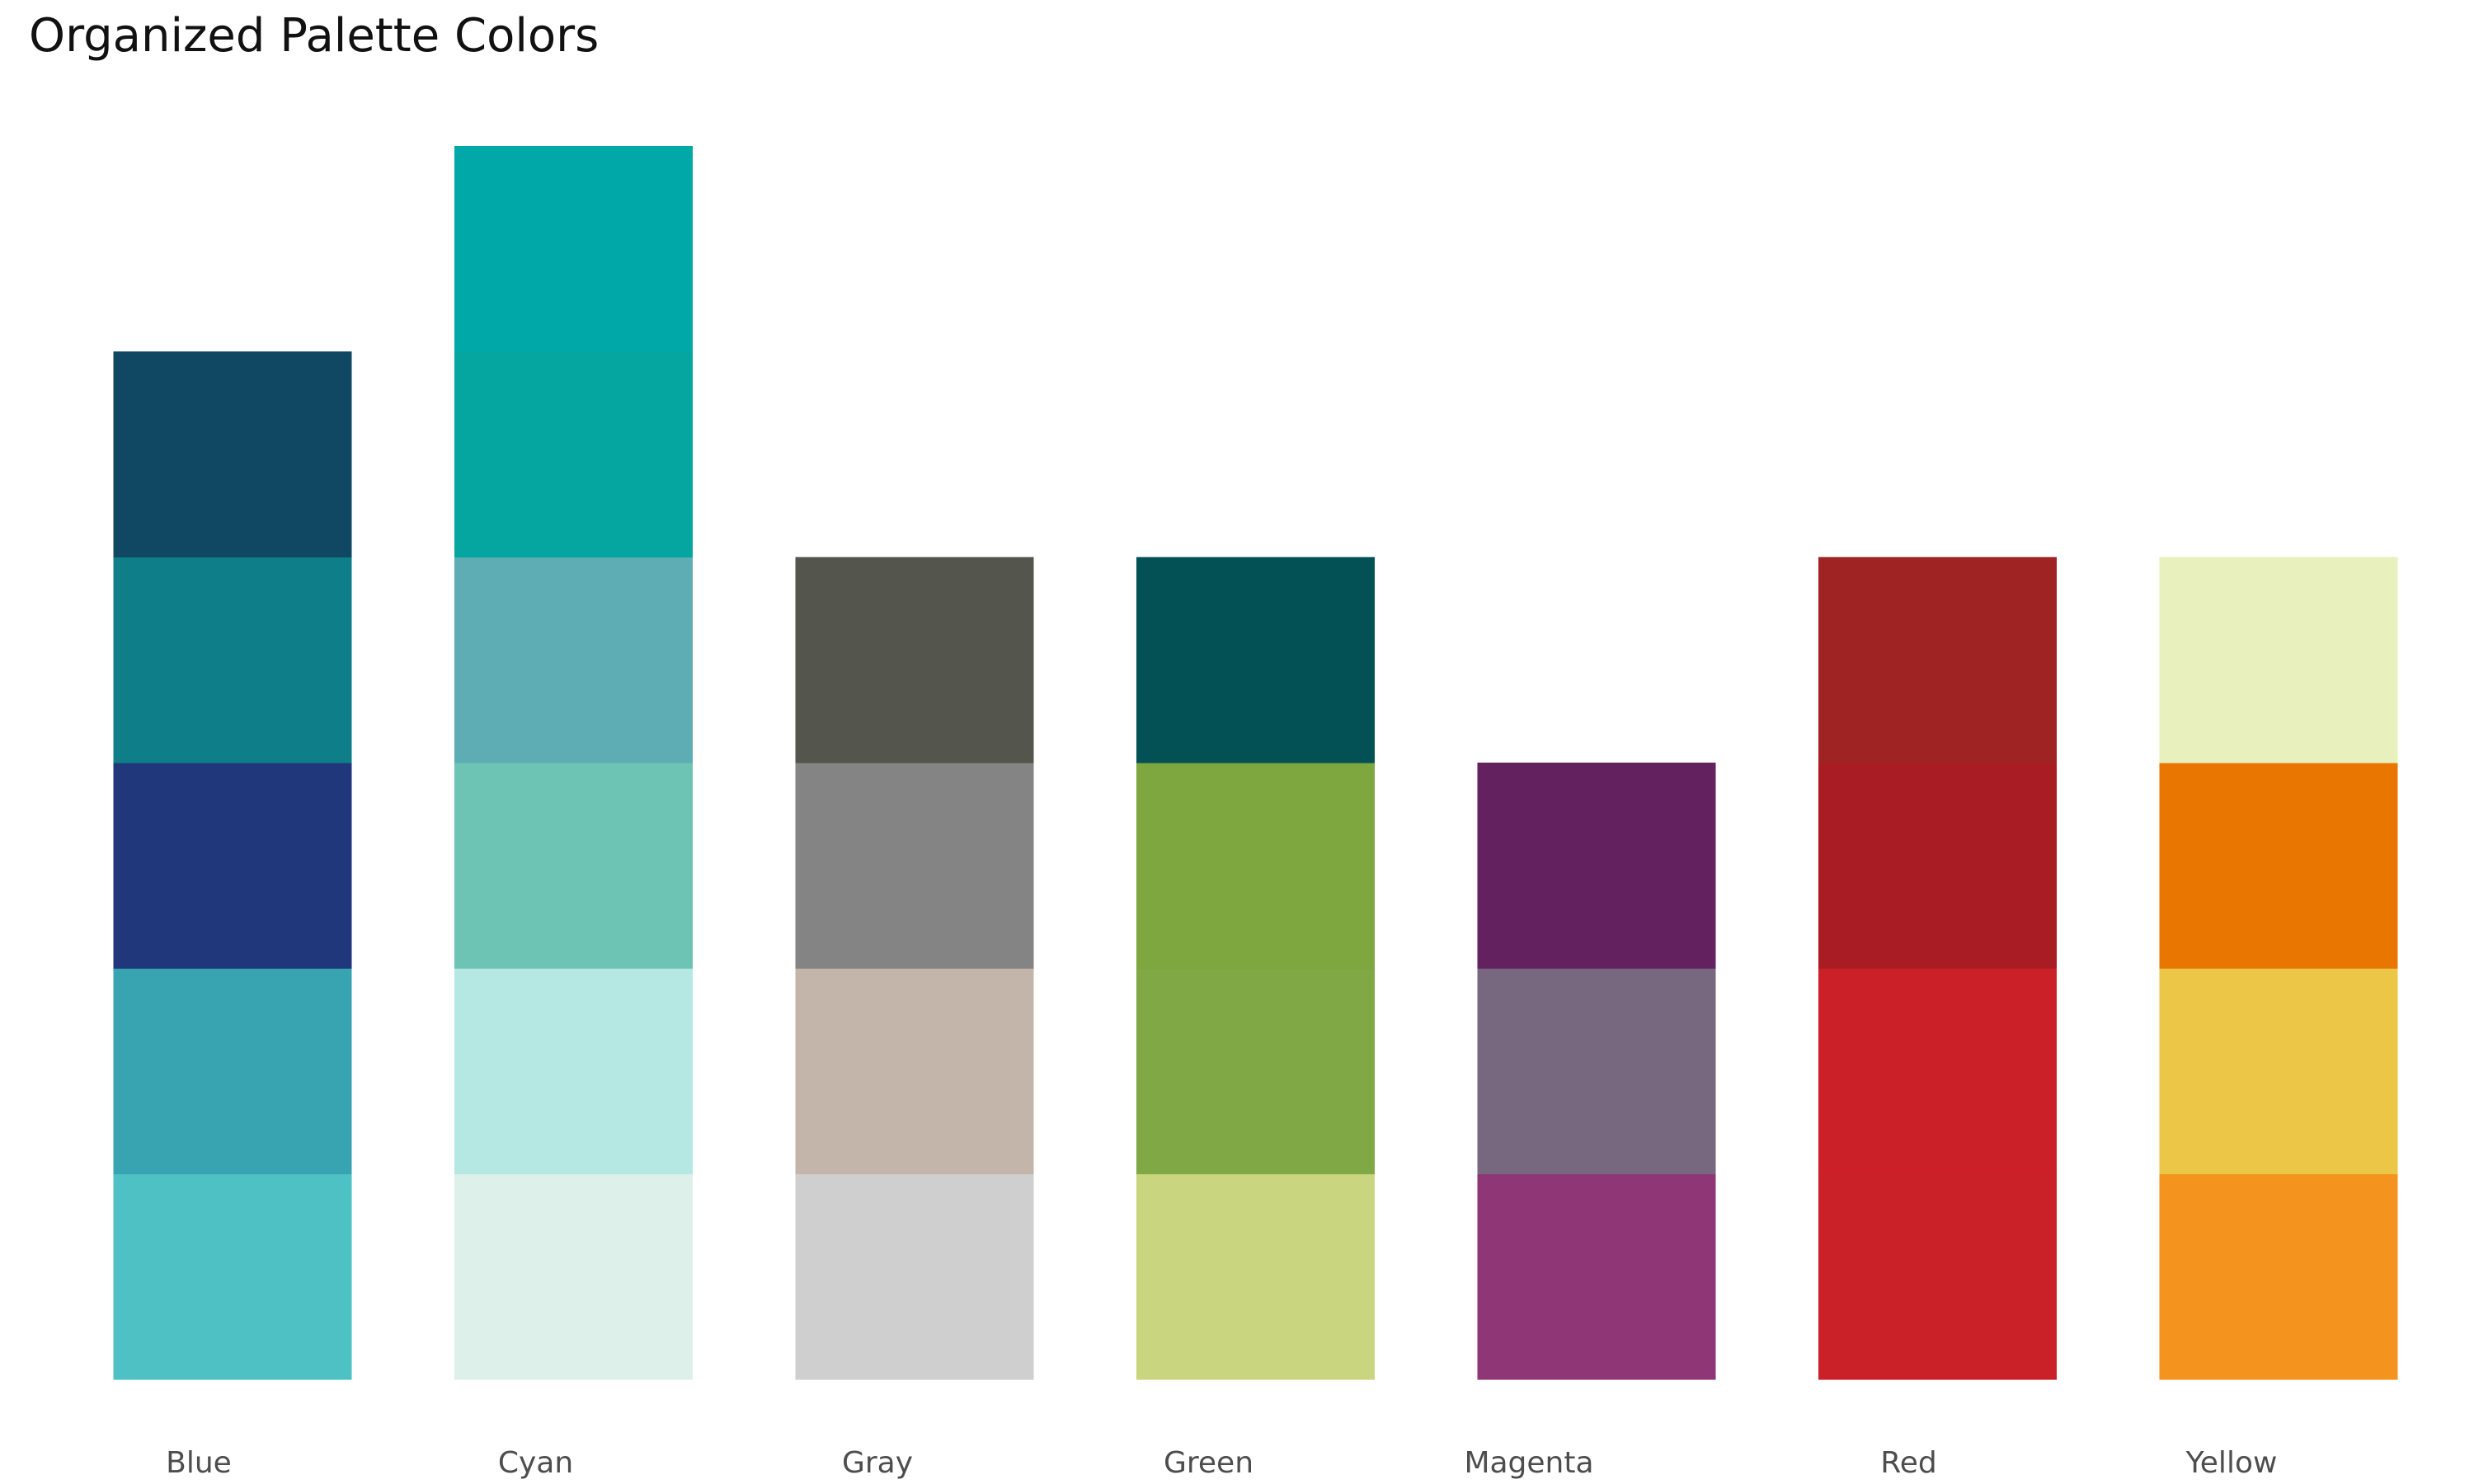  I want to click on x-tick-label-magenta: Magenta, so click(1528, 1463).